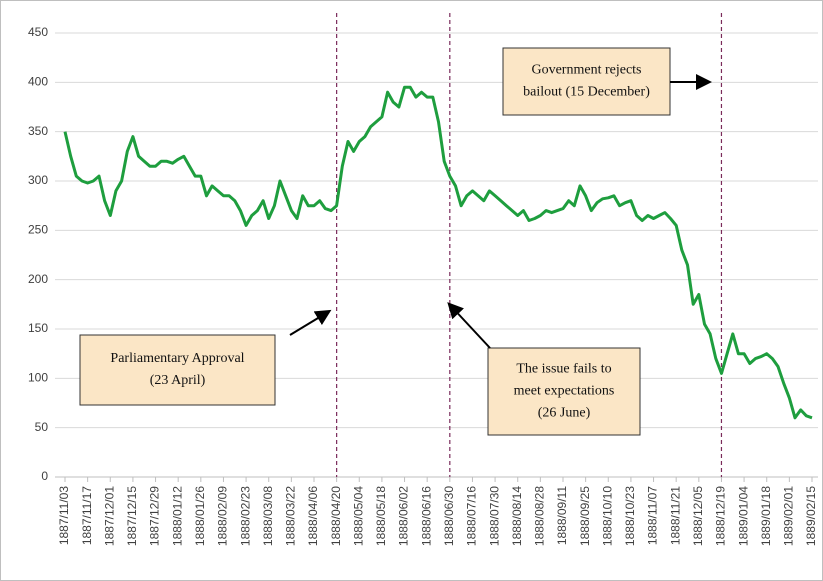 The height and width of the screenshot is (581, 823). What do you see at coordinates (586, 70) in the screenshot?
I see `annotation-text: Government rejects` at bounding box center [586, 70].